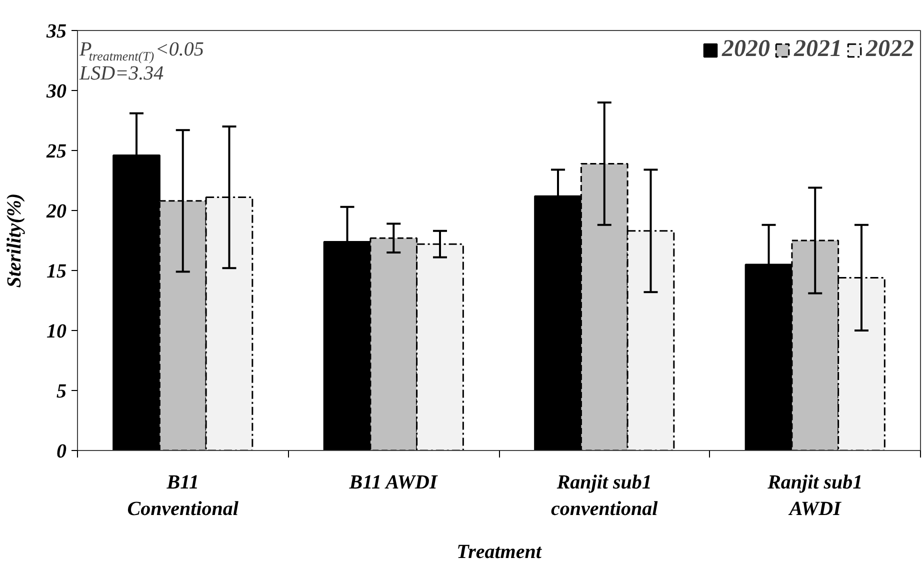 Image resolution: width=922 pixels, height=565 pixels. What do you see at coordinates (393, 483) in the screenshot?
I see `x-tick-label: B11 AWDI` at bounding box center [393, 483].